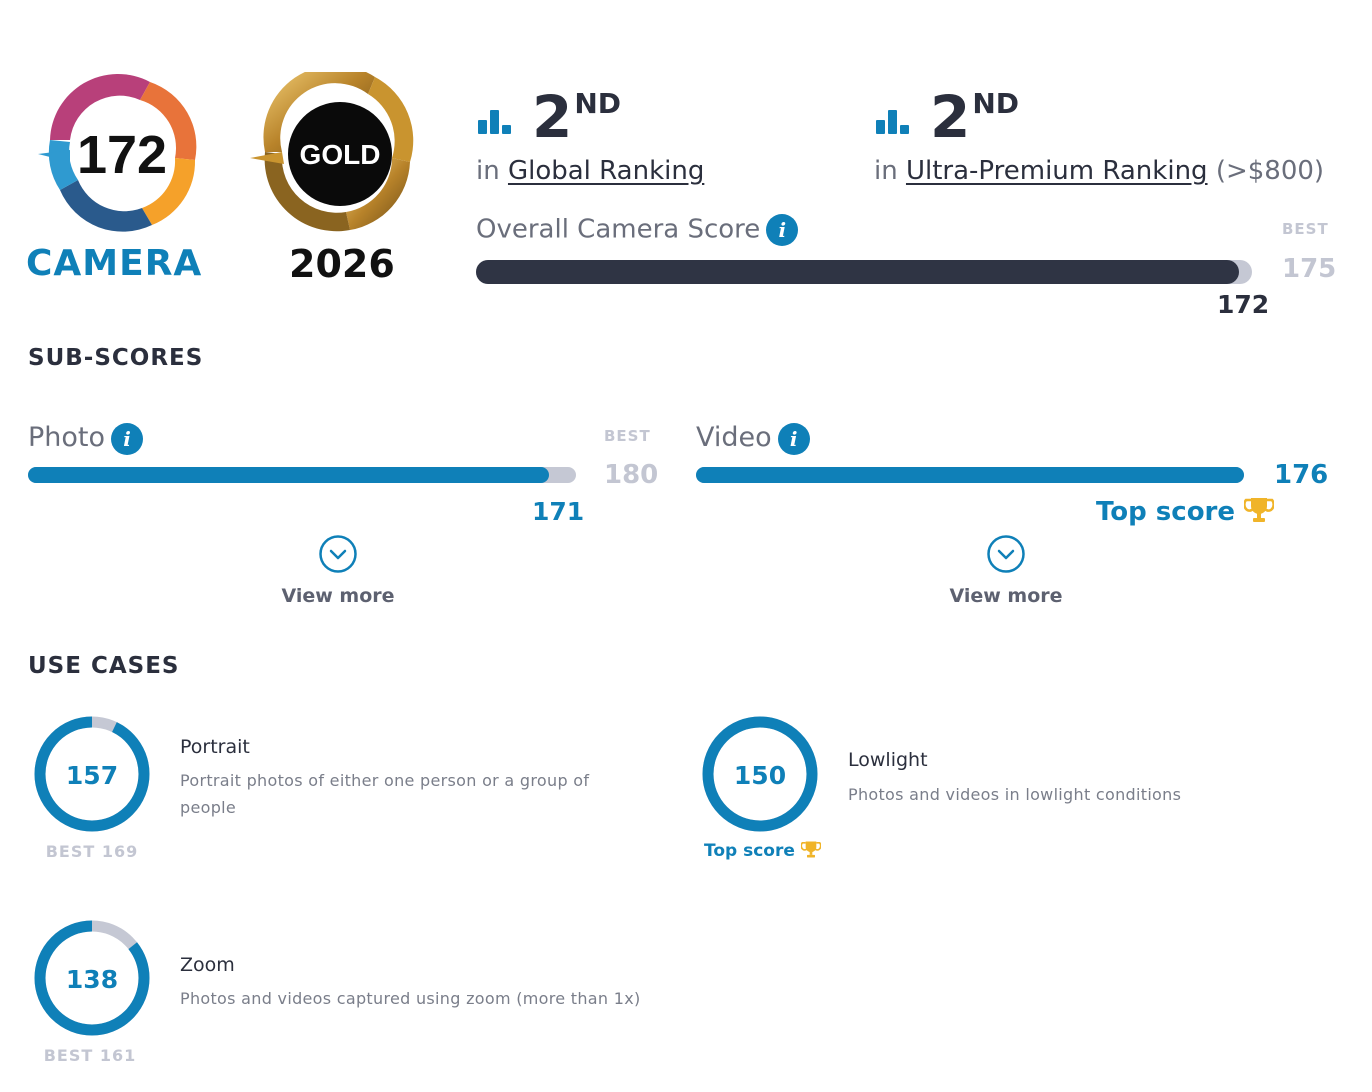 The width and height of the screenshot is (1372, 1092). Describe the element at coordinates (996, 103) in the screenshot. I see `segment-rank-suffix: ND` at that location.